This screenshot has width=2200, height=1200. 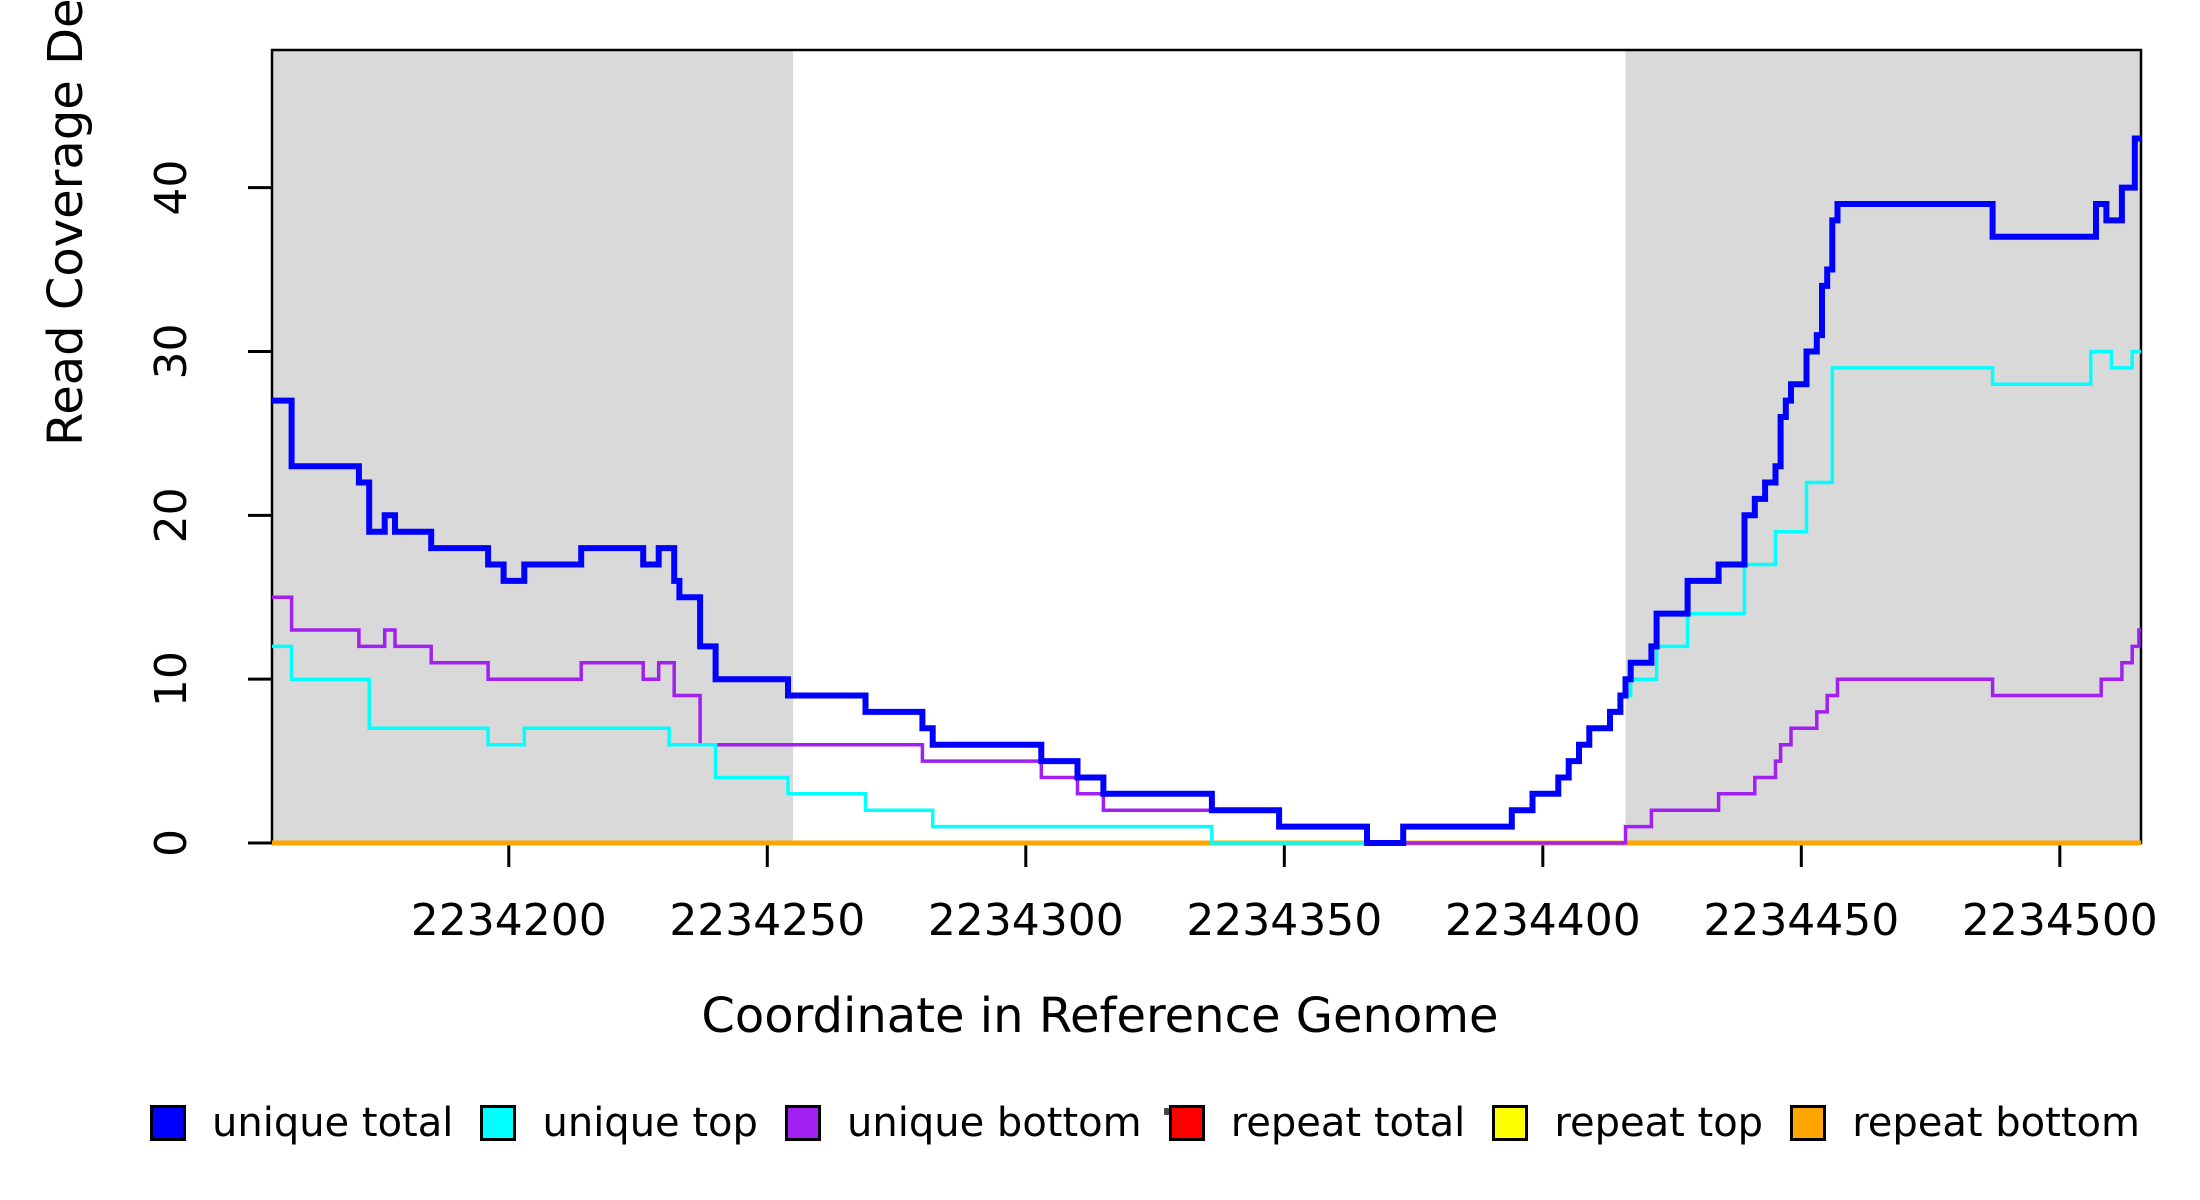 What do you see at coordinates (1166, 1111) in the screenshot?
I see `stray-mark` at bounding box center [1166, 1111].